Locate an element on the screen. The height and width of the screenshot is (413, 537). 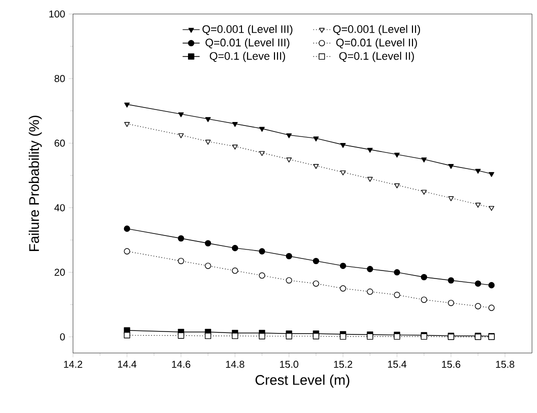
x-tick-label: 15.6 is located at coordinates (451, 364).